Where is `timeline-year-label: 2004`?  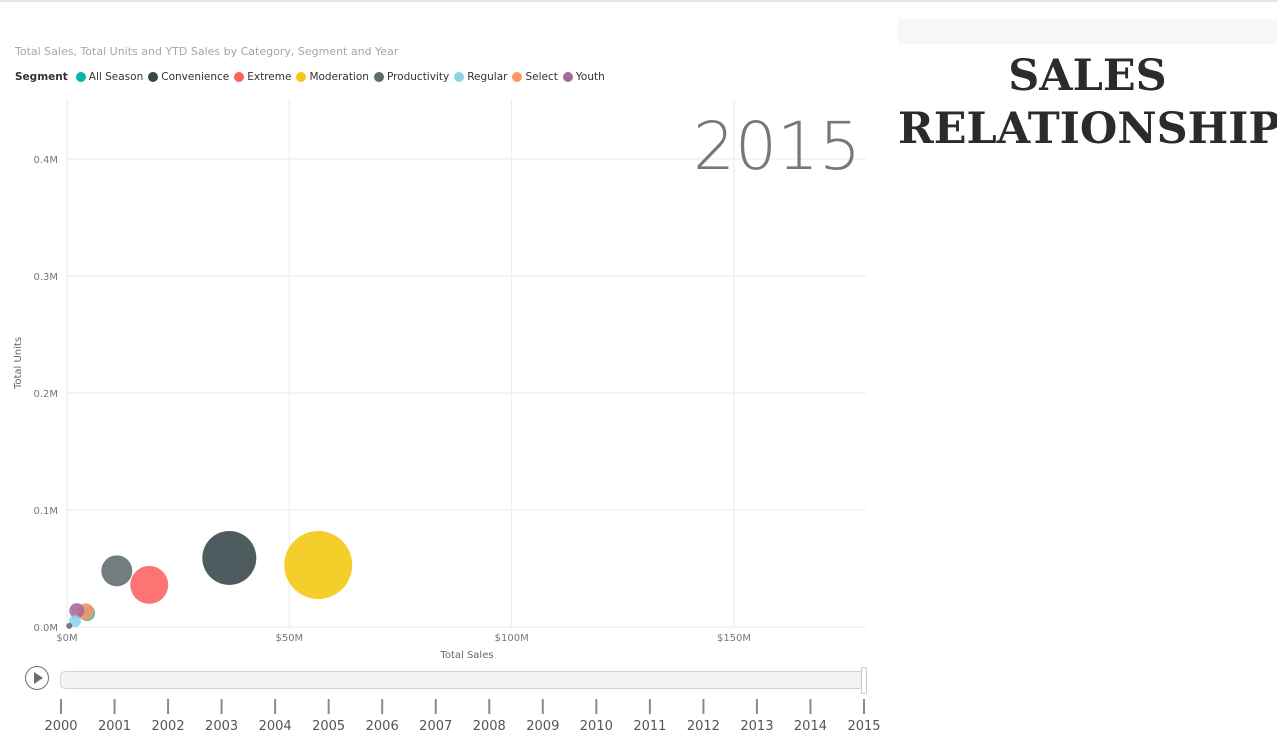 timeline-year-label: 2004 is located at coordinates (275, 726).